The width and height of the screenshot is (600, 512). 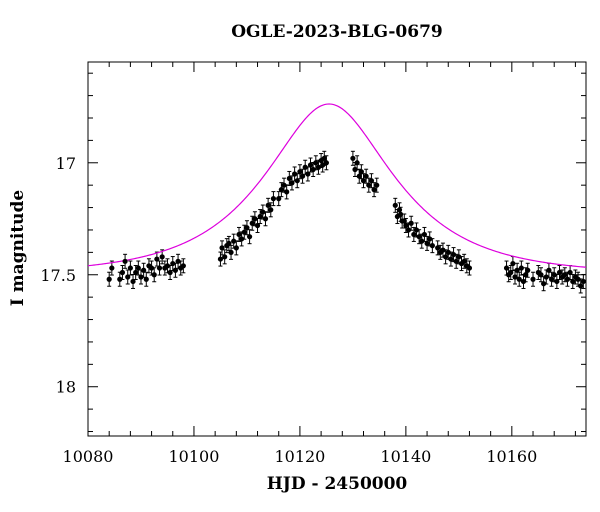 What do you see at coordinates (405, 456) in the screenshot?
I see `x-tick-label: 10140` at bounding box center [405, 456].